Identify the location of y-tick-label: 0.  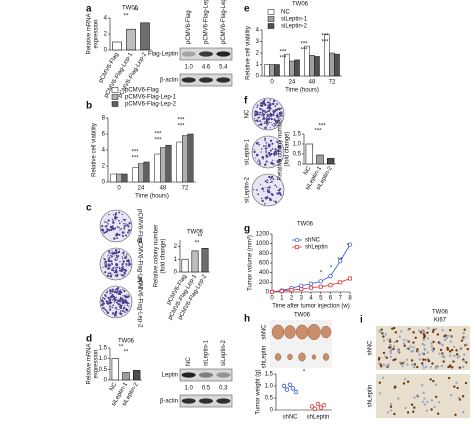
(106, 51).